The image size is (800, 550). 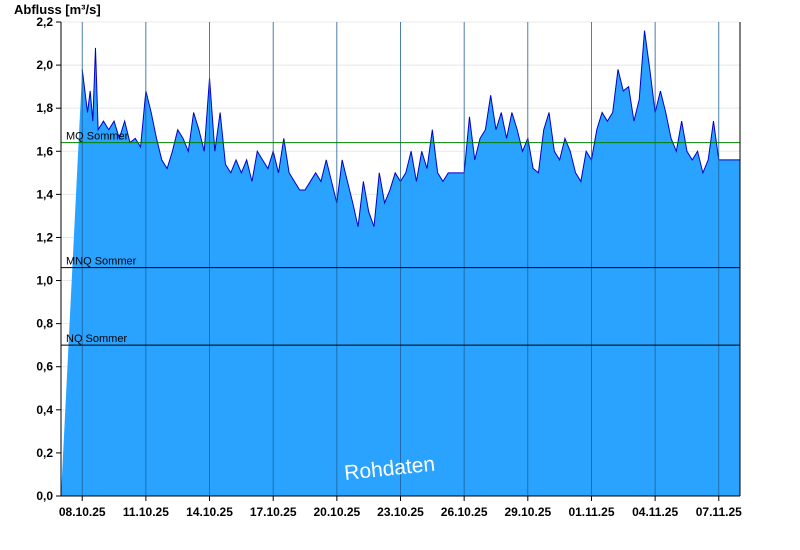 What do you see at coordinates (44, 108) in the screenshot?
I see `y-tick-label: 1,8` at bounding box center [44, 108].